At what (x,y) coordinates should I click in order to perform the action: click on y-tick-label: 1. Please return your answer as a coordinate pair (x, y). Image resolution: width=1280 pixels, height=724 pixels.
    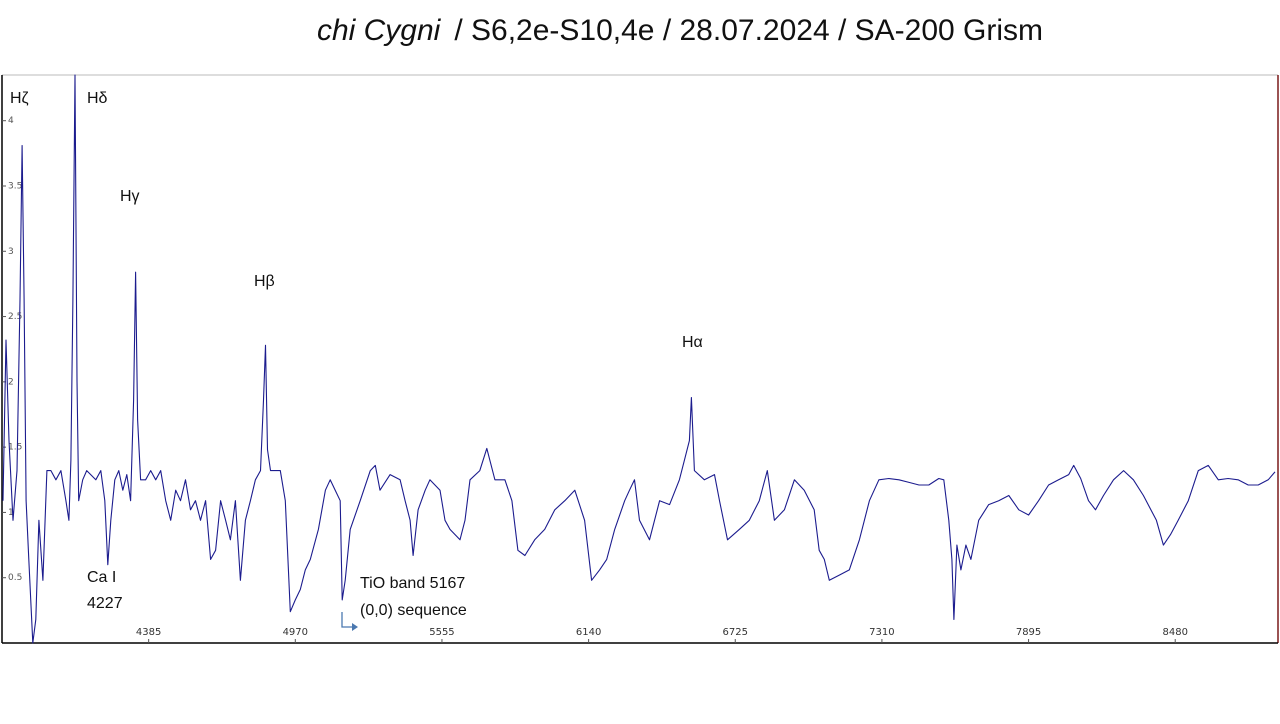
    Looking at the image, I should click on (11, 513).